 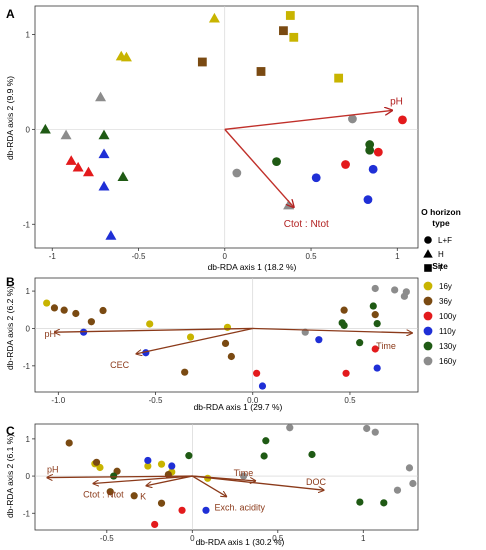 What do you see at coordinates (375, 349) in the screenshot?
I see `panel-b-point-100y` at bounding box center [375, 349].